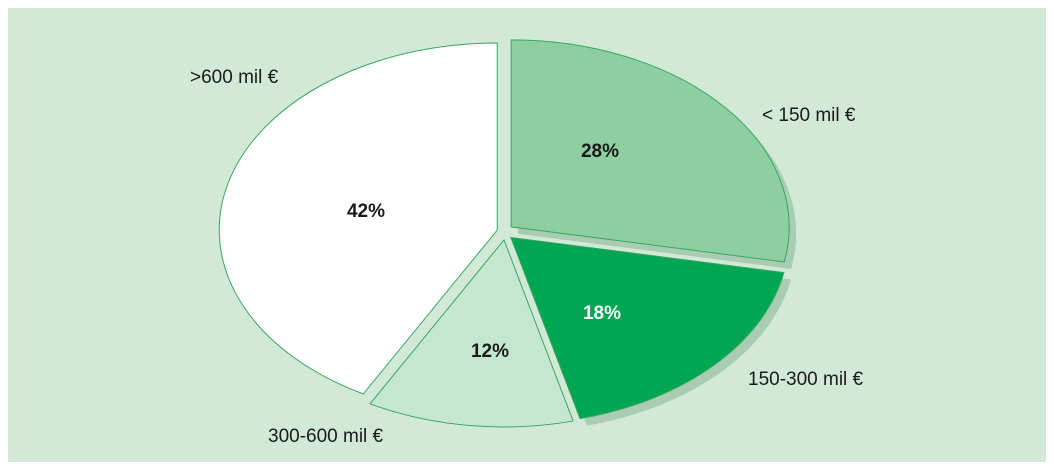 The image size is (1054, 470). Describe the element at coordinates (600, 151) in the screenshot. I see `value-label: 28%` at that location.